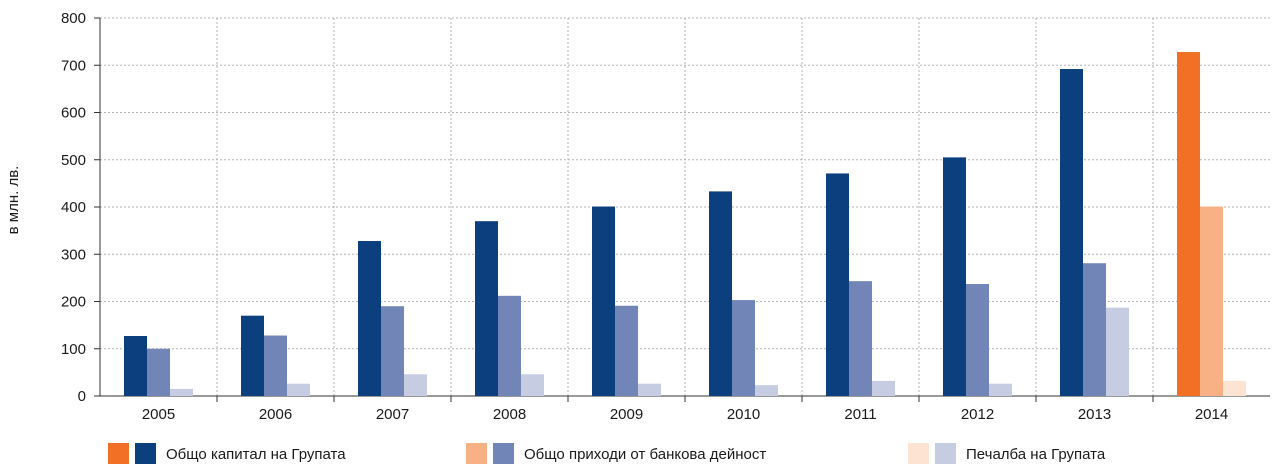  I want to click on y-tick-label: 800, so click(73, 18).